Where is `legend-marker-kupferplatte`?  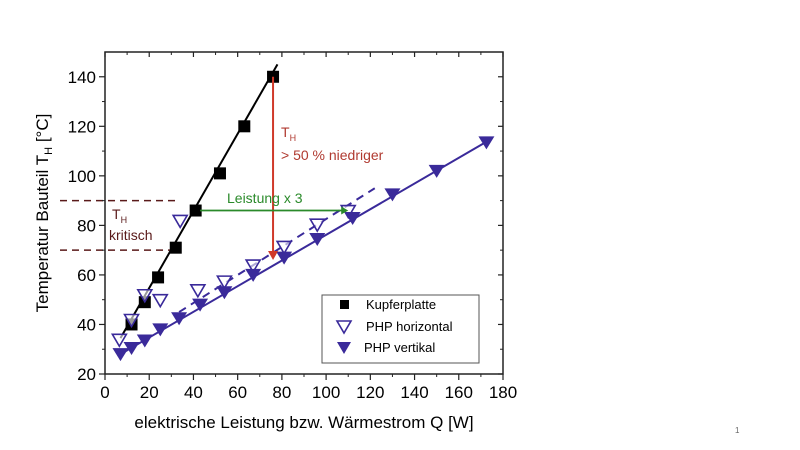
legend-marker-kupferplatte is located at coordinates (344, 304).